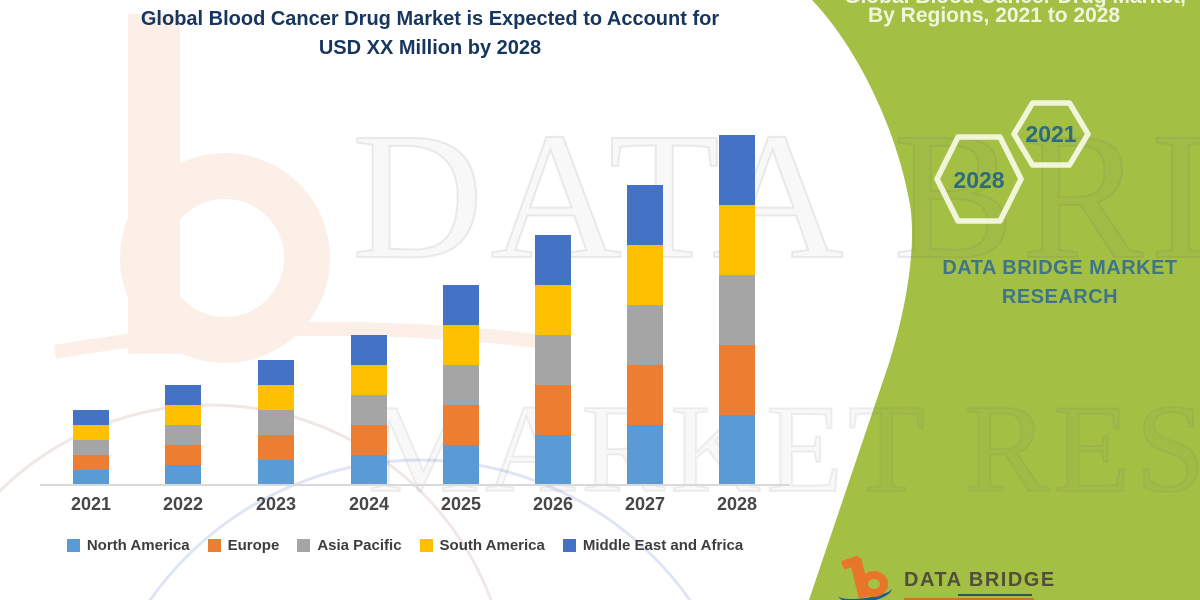 The image size is (1200, 600). I want to click on legend-item-europe: Europe, so click(243, 545).